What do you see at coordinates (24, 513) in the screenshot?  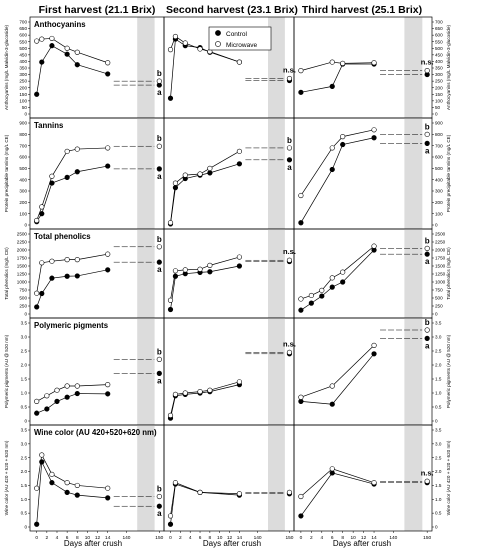 I see `y-tick-label: 0.5` at bounding box center [24, 513].